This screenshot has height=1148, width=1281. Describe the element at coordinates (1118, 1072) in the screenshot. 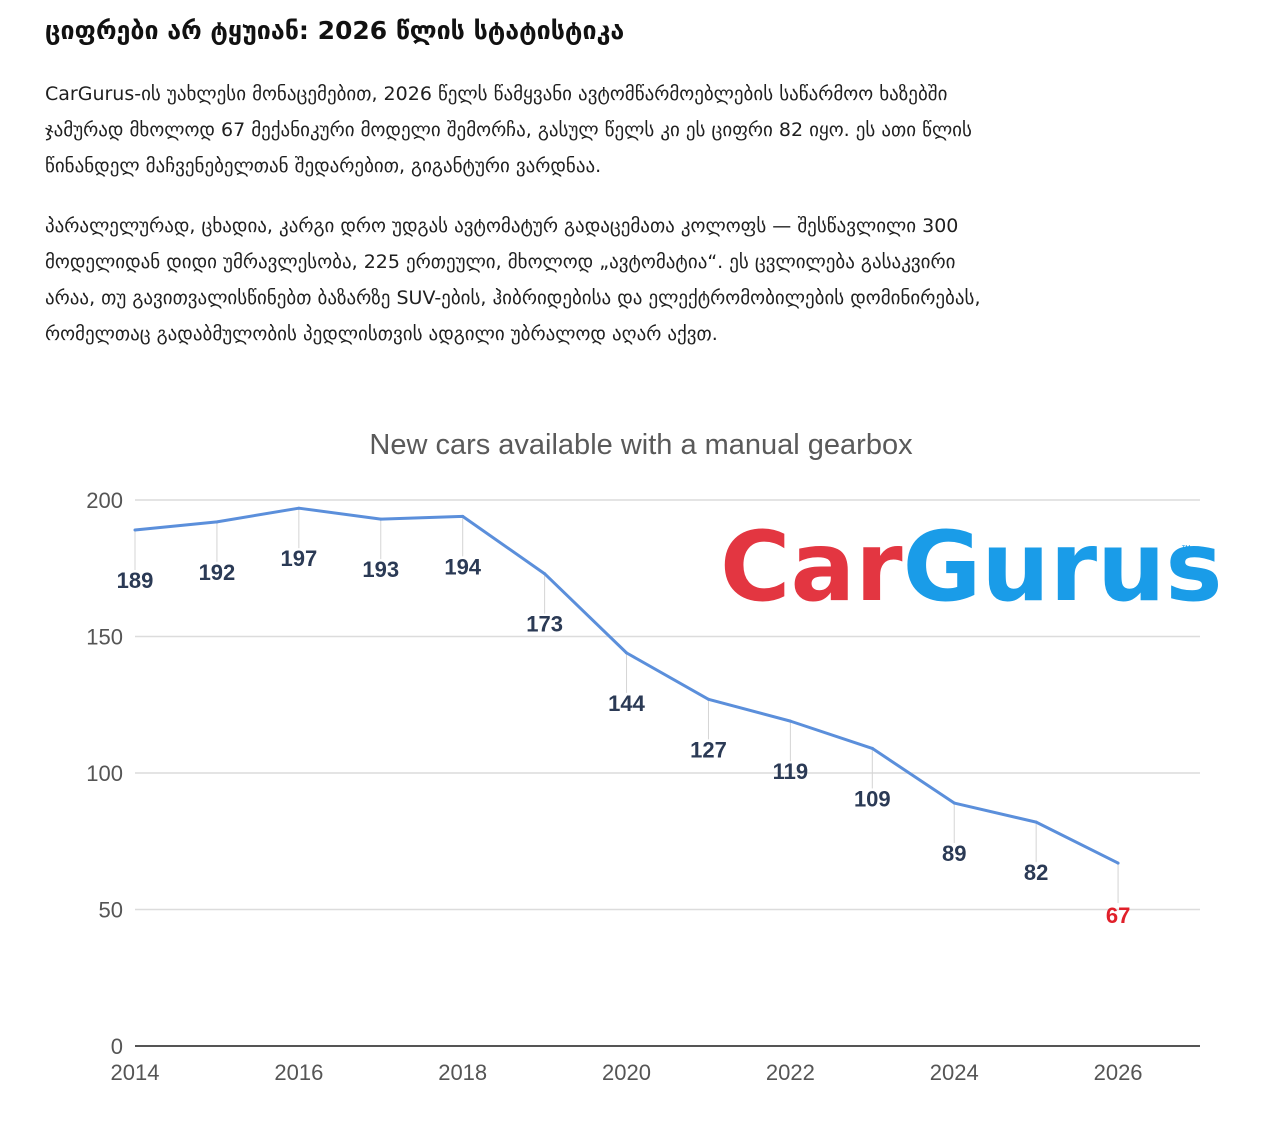

I see `x-tick-label: 2026` at that location.